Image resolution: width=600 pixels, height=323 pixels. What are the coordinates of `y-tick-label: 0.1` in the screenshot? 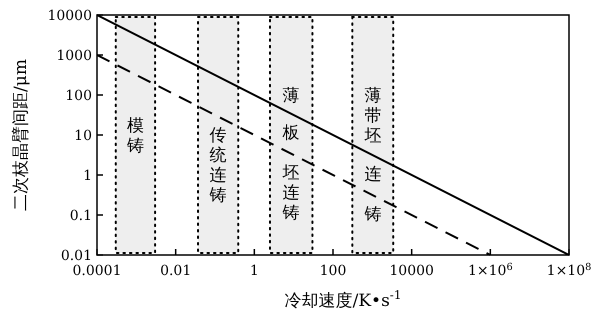 It's located at (81, 216).